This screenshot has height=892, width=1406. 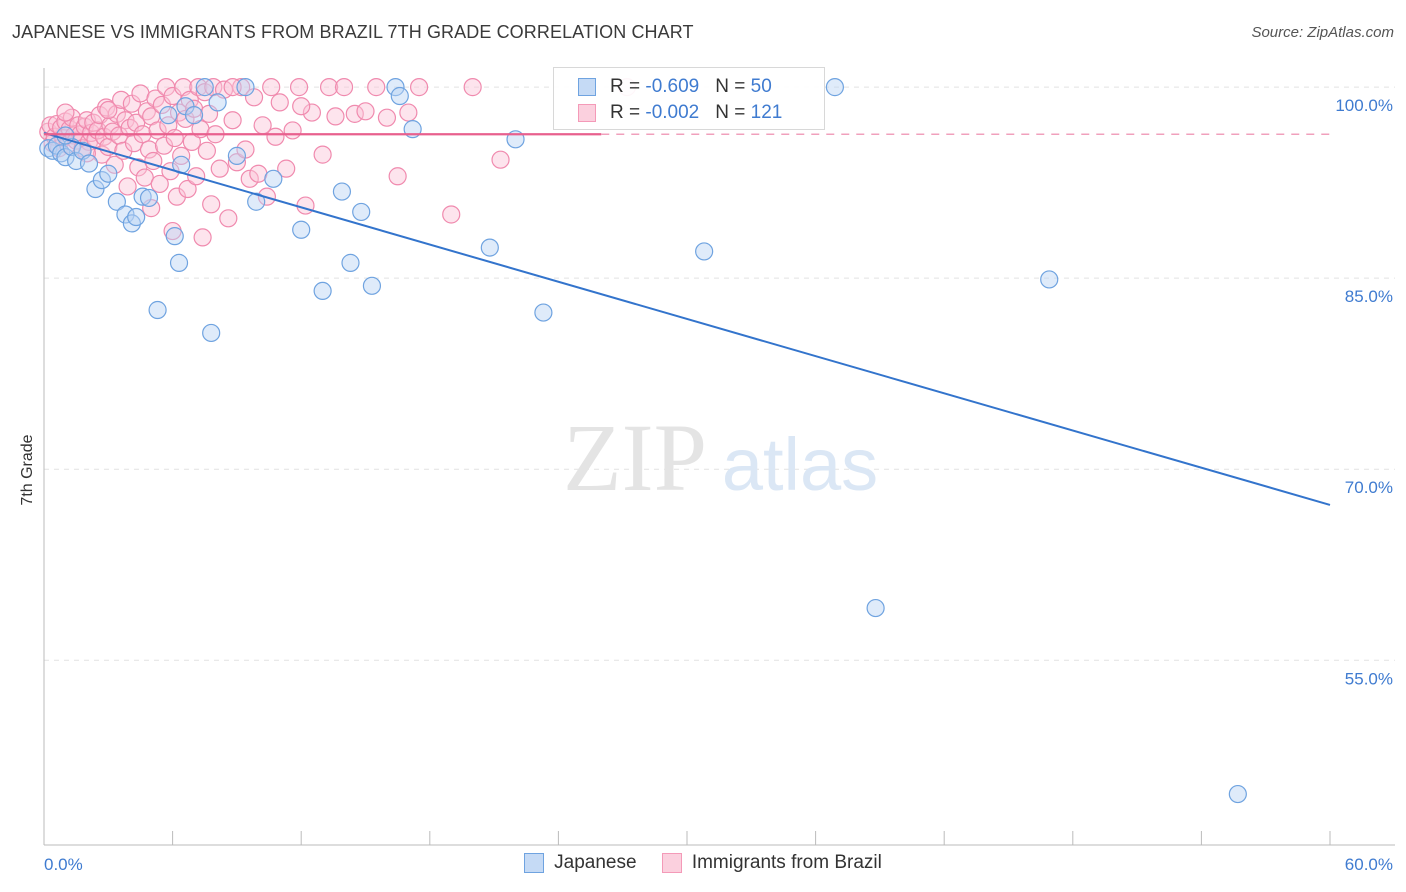 I want to click on stats-legend: R = -0.609 N = 50 R = -0.002 N = 121, so click(x=689, y=98).